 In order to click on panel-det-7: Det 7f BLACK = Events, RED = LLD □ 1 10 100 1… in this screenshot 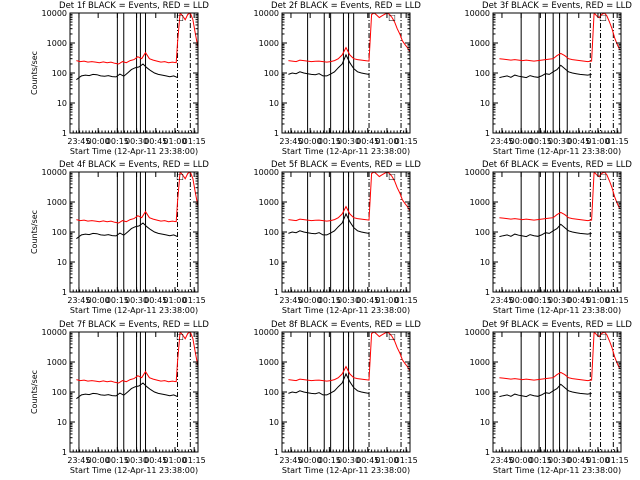, I will do `click(119, 397)`.